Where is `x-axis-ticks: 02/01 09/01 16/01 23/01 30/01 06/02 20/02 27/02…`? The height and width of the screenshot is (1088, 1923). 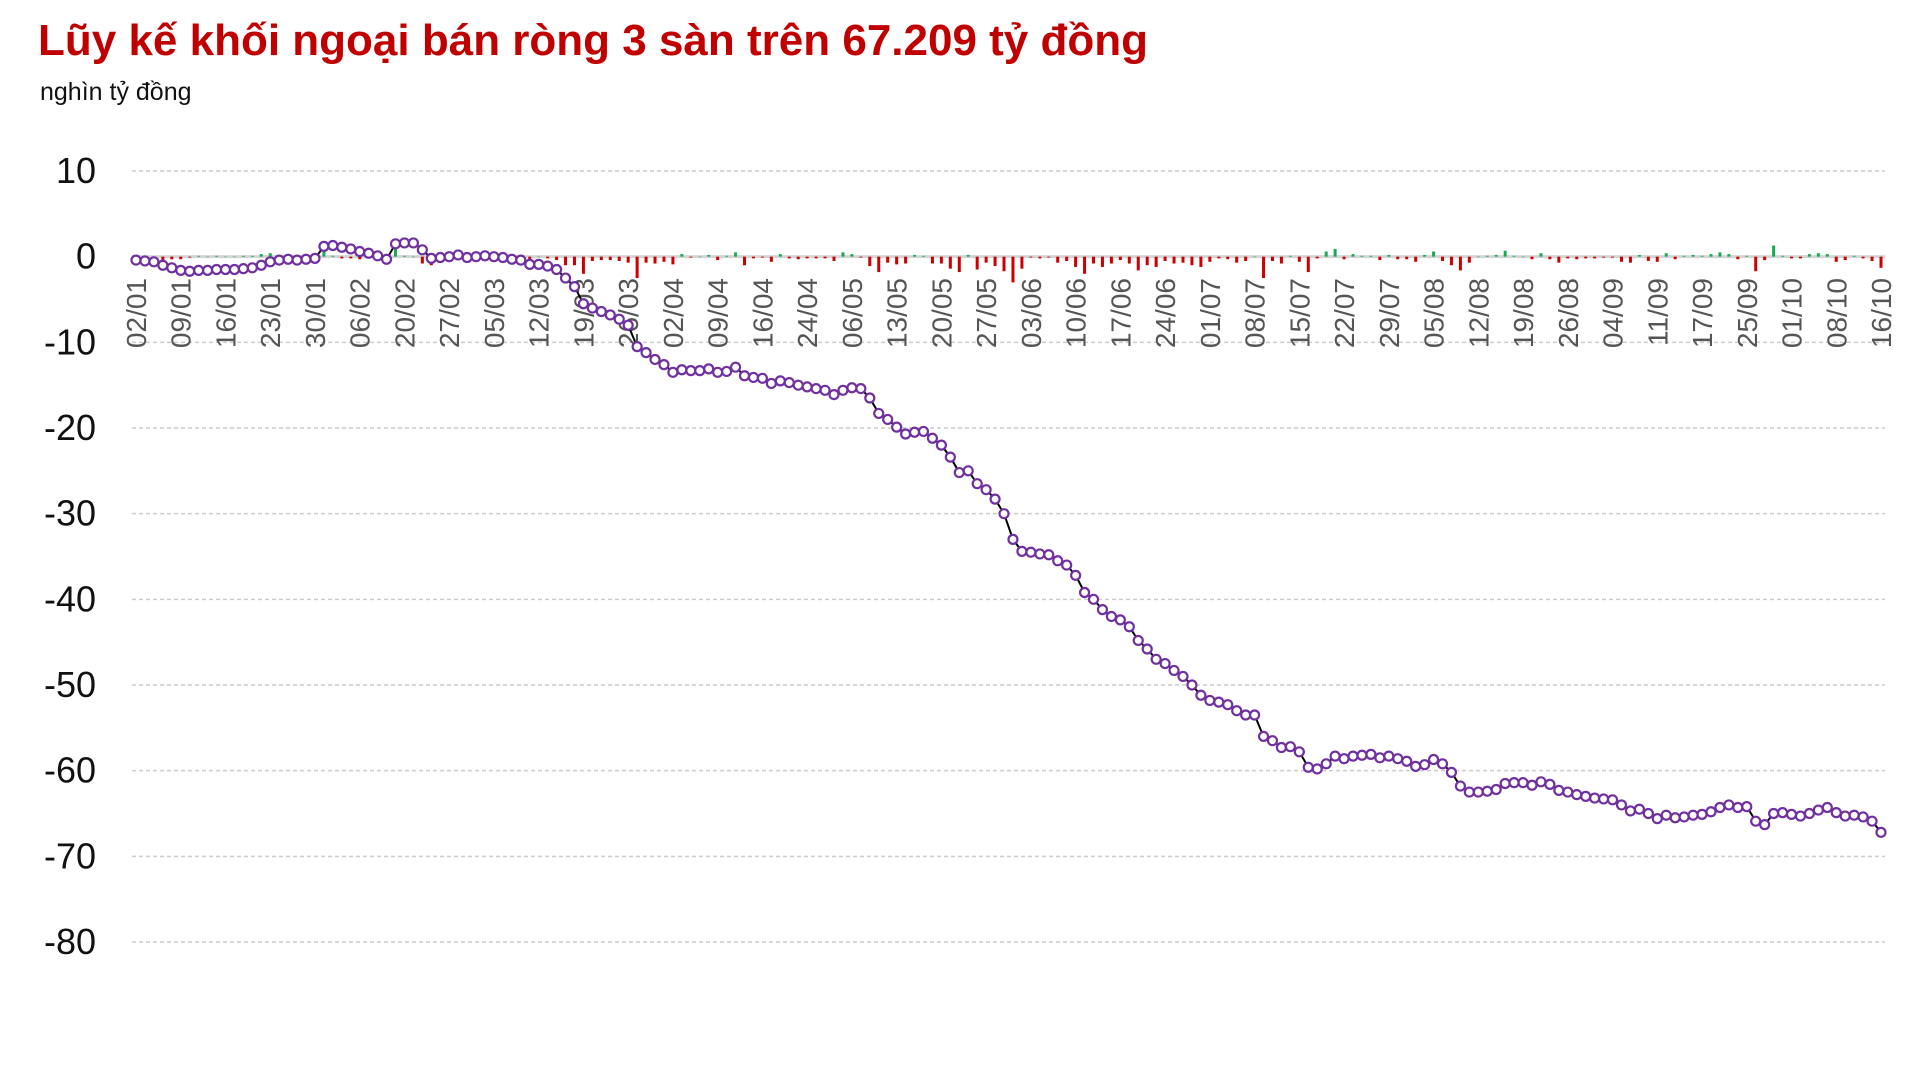
x-axis-ticks: 02/01 09/01 16/01 23/01 30/01 06/02 20/02 27/02… is located at coordinates (1009, 313).